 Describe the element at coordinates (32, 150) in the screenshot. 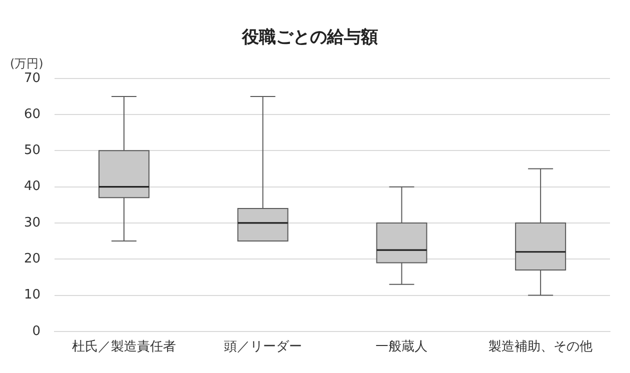

I see `y-tick-label: 50` at that location.